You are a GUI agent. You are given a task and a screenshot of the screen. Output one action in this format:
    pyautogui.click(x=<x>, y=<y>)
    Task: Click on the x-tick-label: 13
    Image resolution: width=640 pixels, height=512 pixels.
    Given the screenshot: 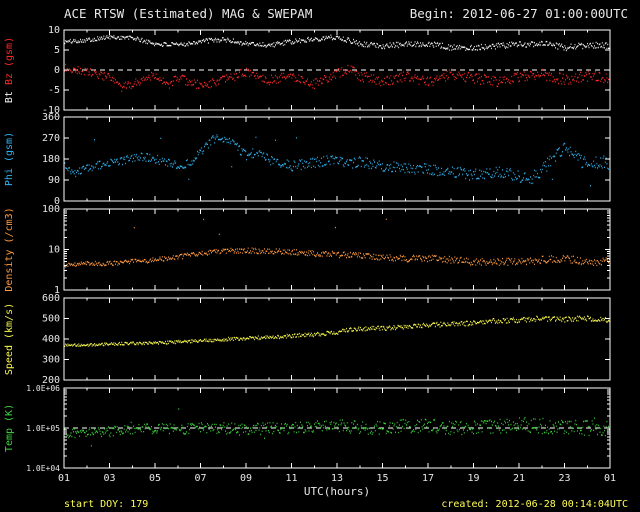 What is the action you would take?
    pyautogui.click(x=337, y=478)
    